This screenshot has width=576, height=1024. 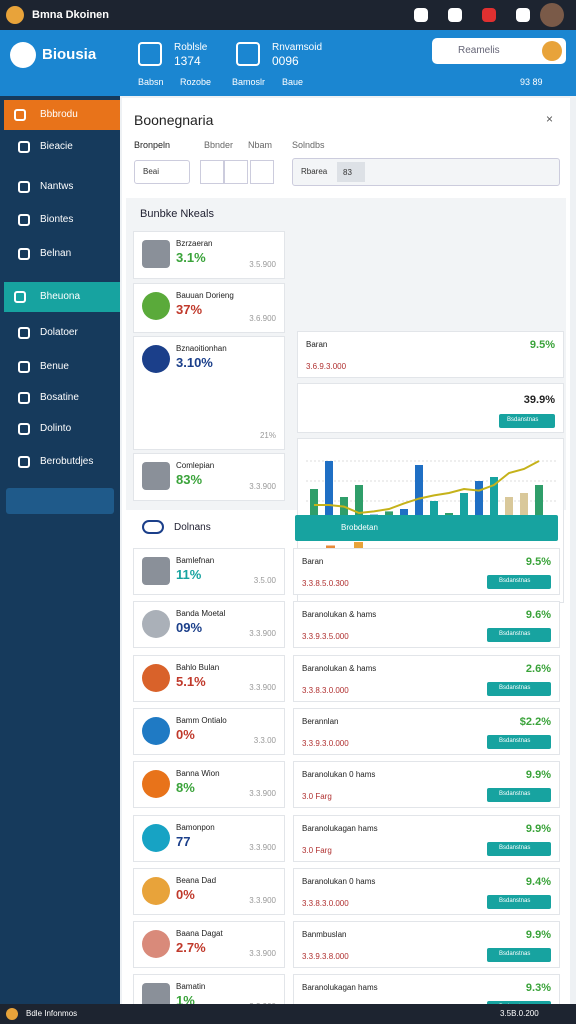 I want to click on detail-value: 3.0 Farg, so click(x=317, y=850).